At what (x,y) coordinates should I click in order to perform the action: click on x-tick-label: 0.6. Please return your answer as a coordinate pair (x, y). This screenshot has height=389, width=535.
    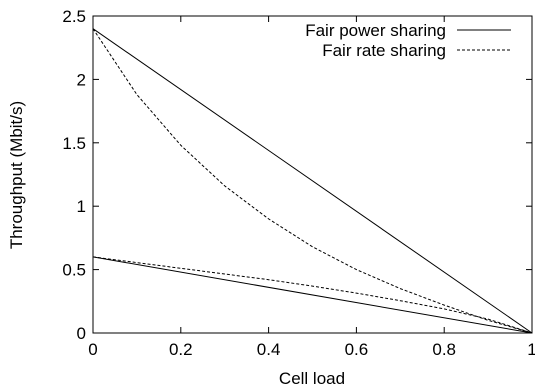
    Looking at the image, I should click on (357, 349).